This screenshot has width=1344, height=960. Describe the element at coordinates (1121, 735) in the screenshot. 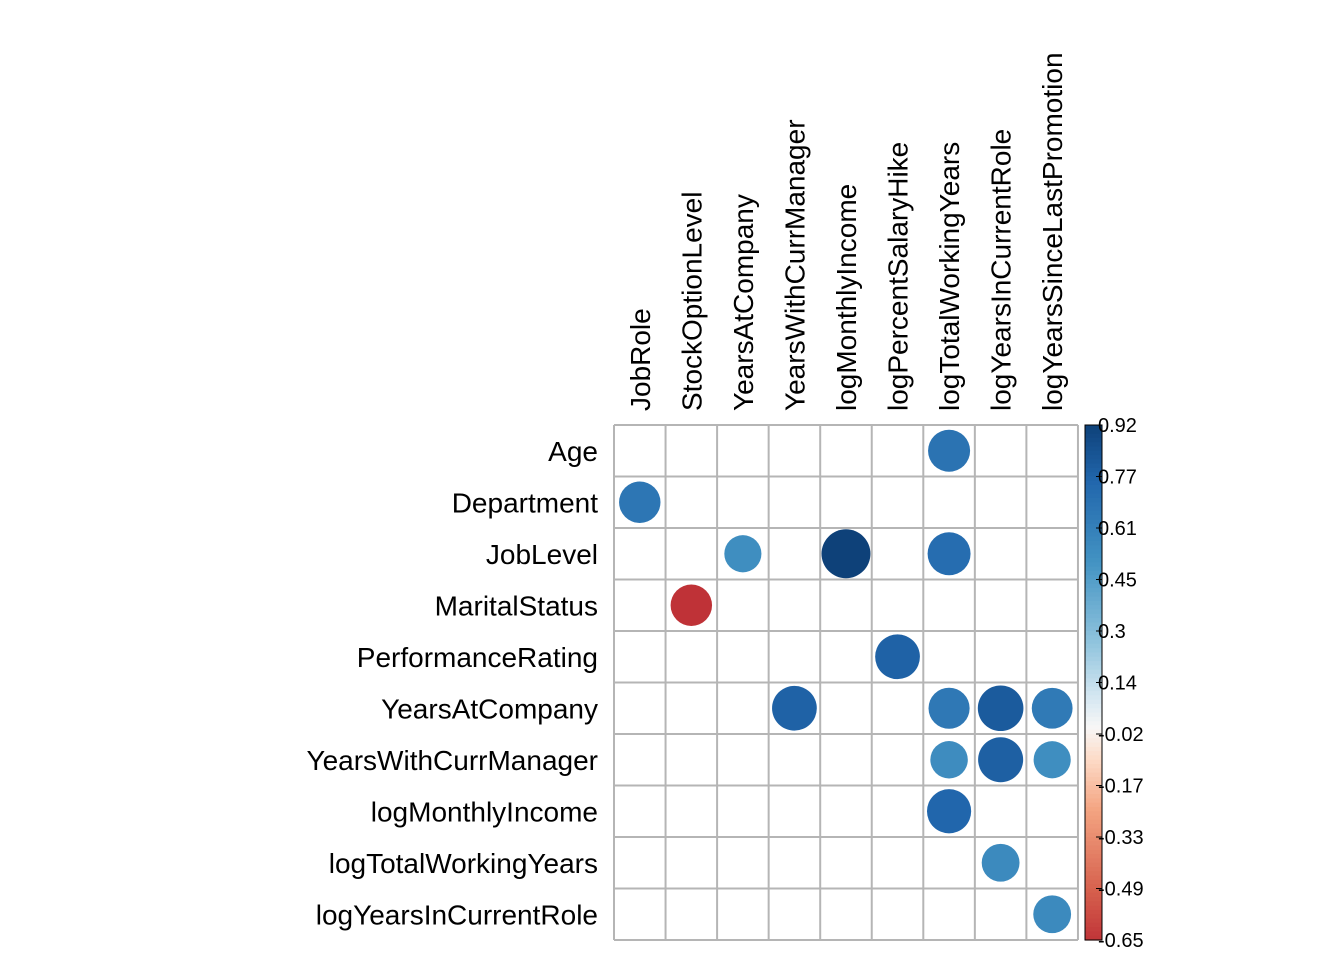

I see `legend-tick-label: -0.02` at that location.